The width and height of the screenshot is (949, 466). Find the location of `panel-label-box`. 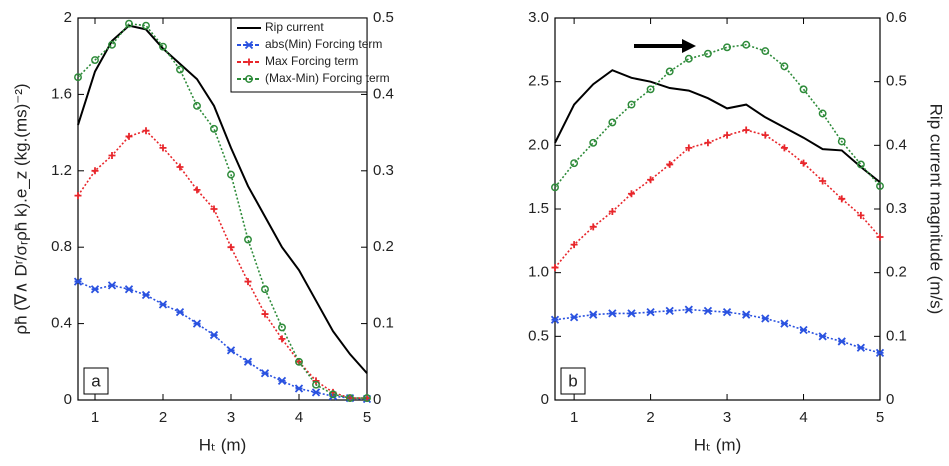

panel-label-box is located at coordinates (573, 381).